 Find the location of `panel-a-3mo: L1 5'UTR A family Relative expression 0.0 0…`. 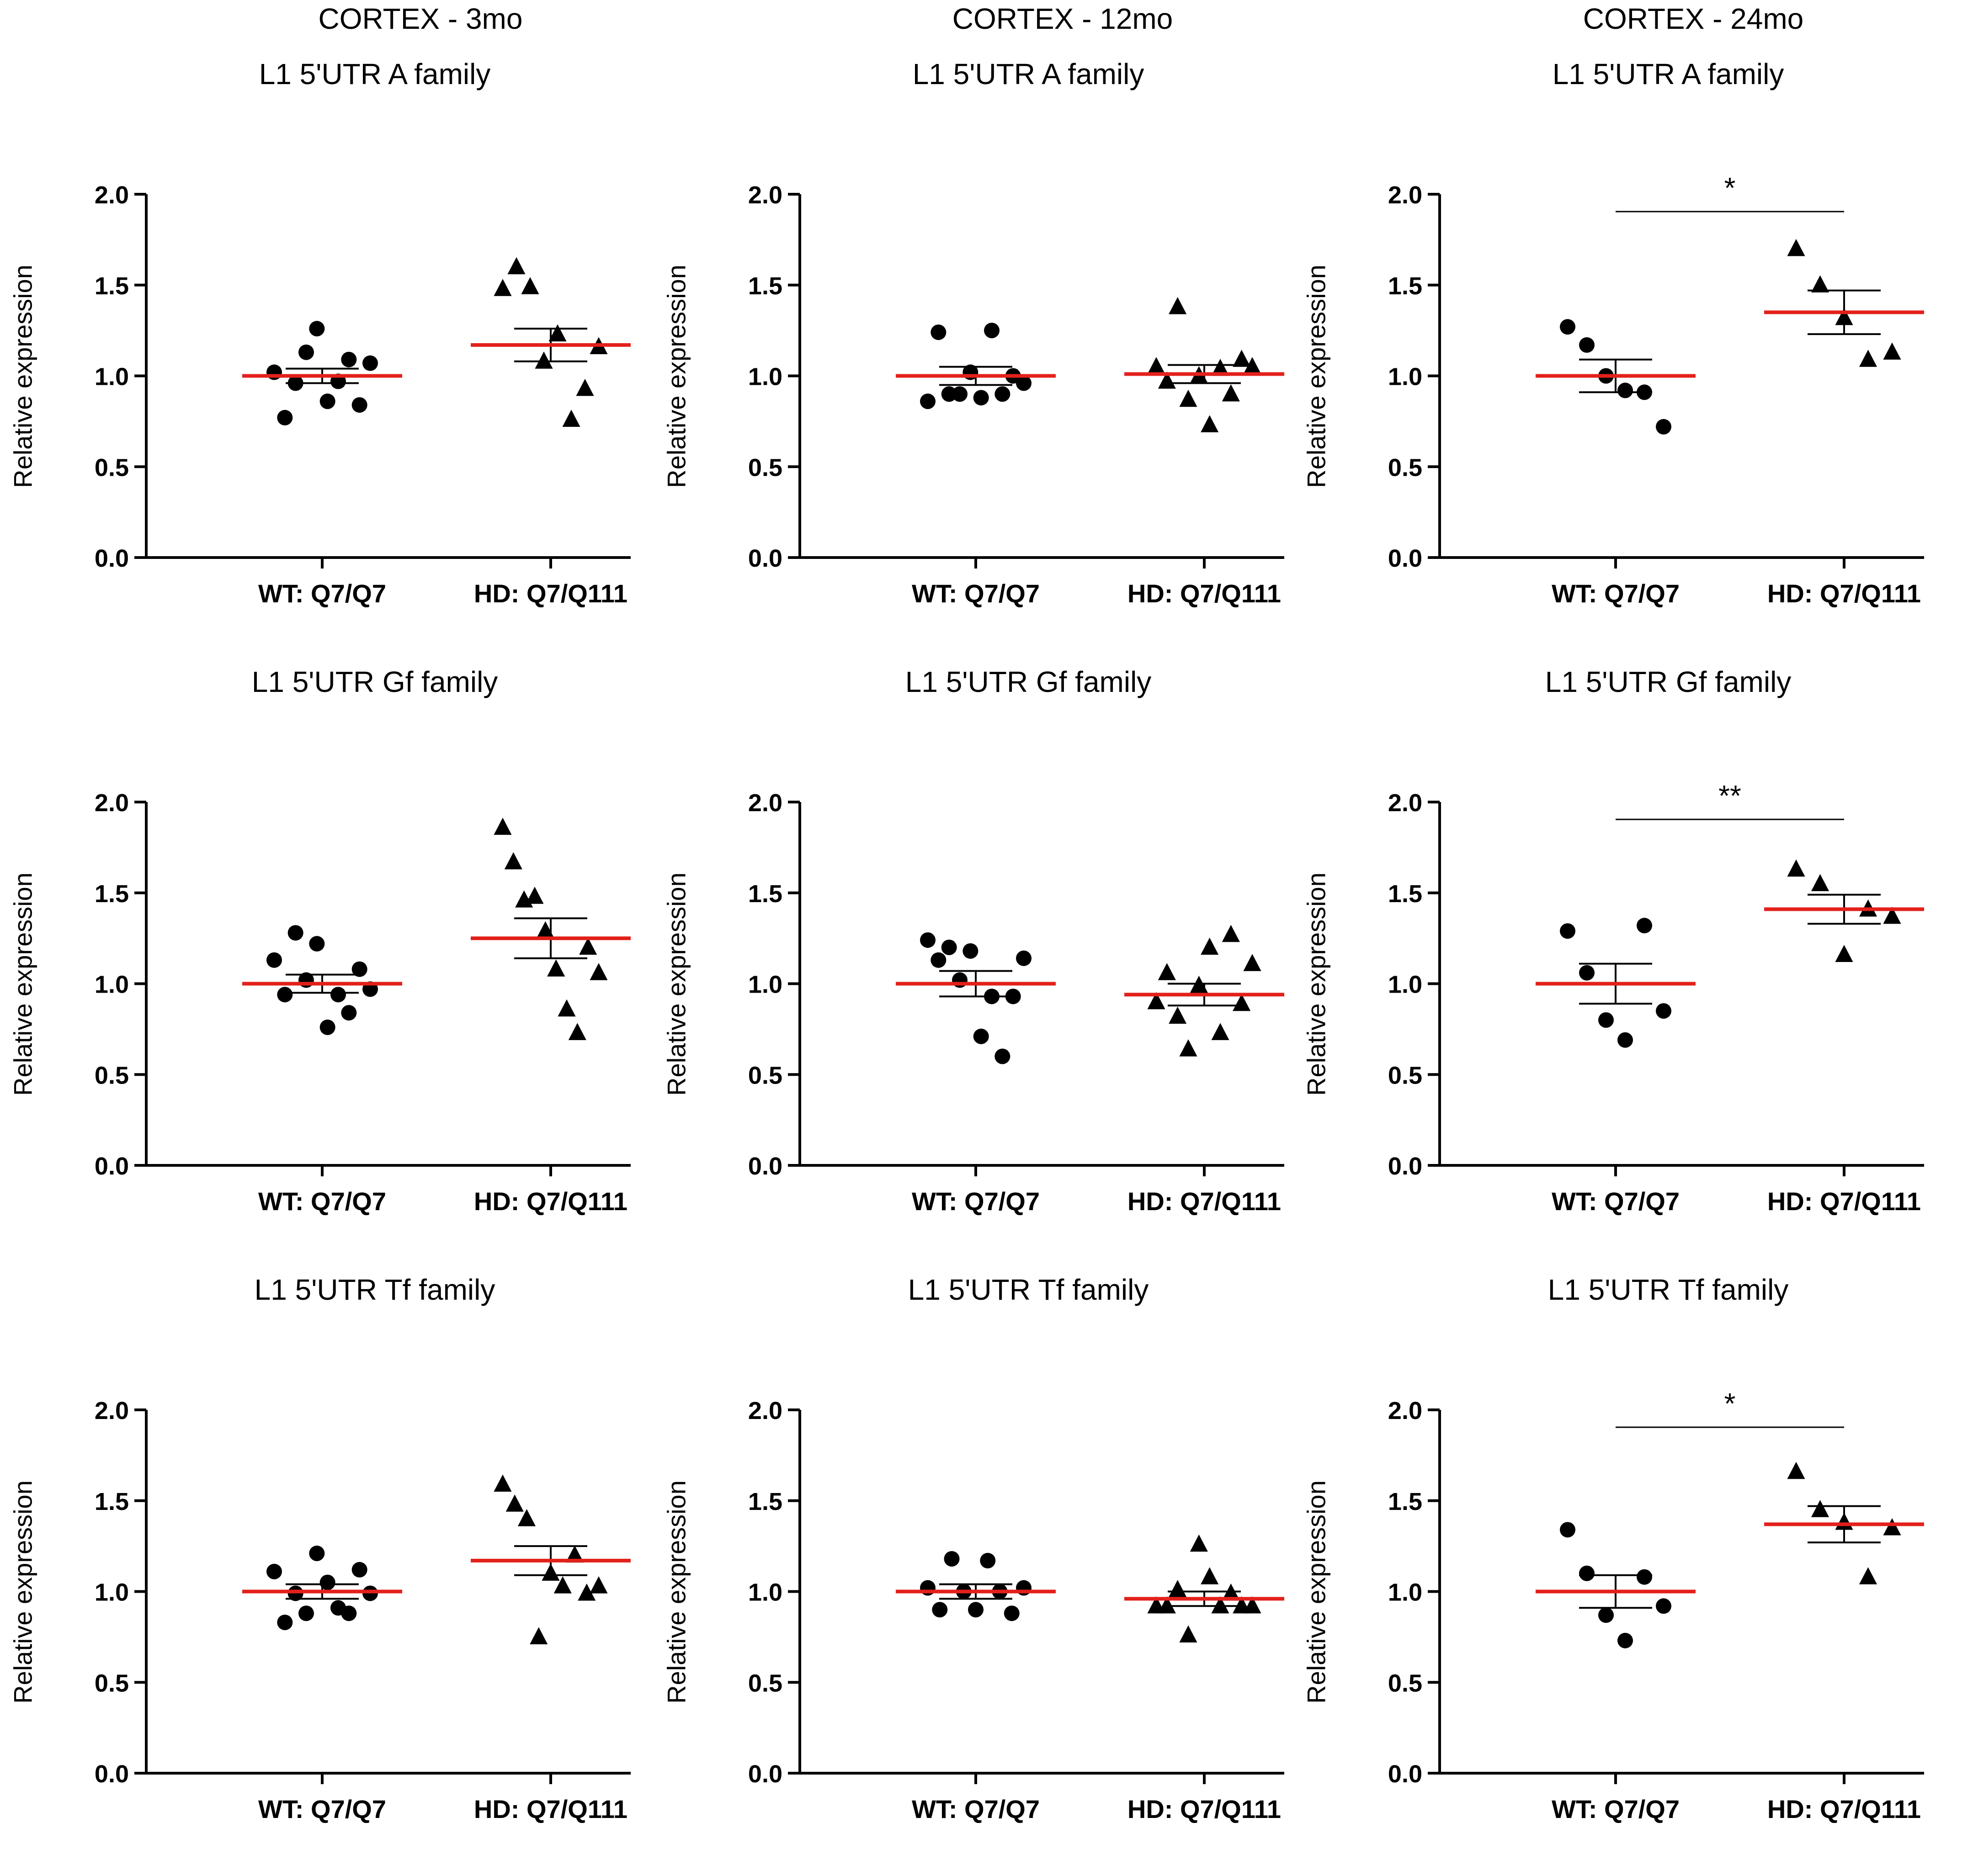

panel-a-3mo: L1 5'UTR A family Relative expression 0.0 0… is located at coordinates (320, 359).